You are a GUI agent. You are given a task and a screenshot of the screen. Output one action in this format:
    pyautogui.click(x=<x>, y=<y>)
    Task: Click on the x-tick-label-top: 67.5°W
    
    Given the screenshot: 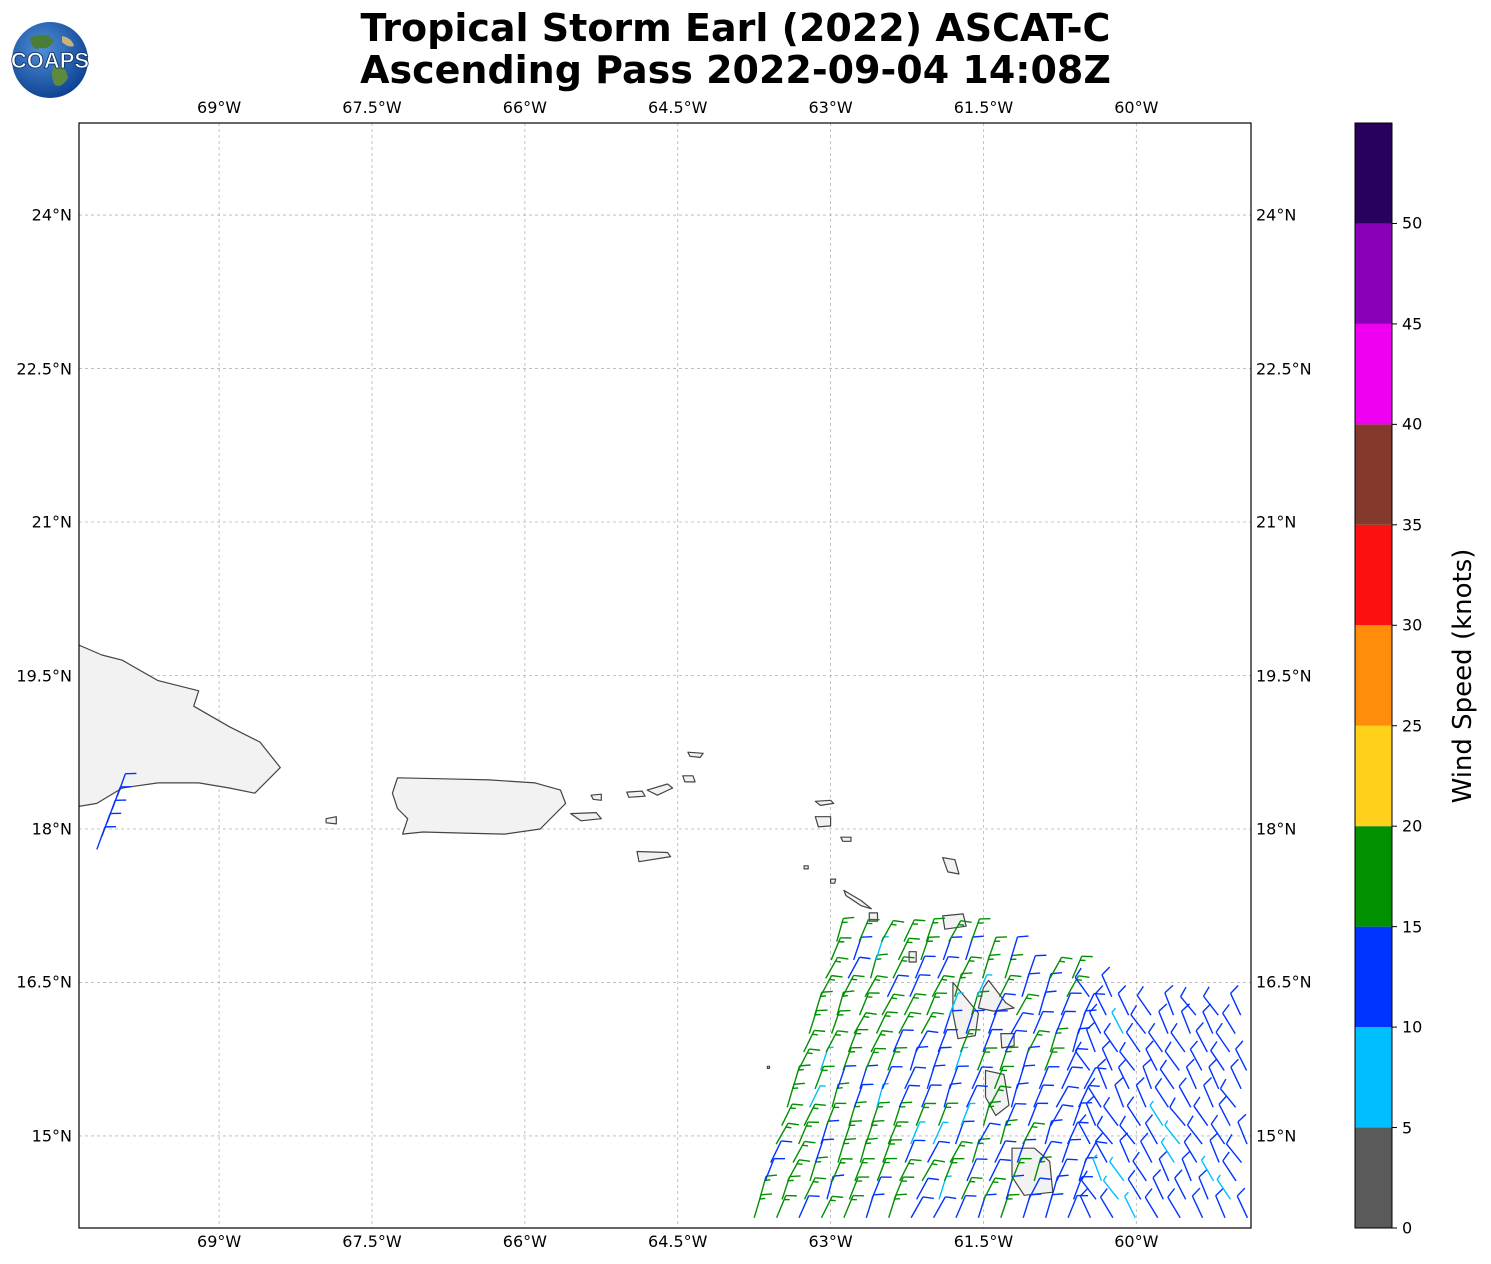 What is the action you would take?
    pyautogui.click(x=372, y=107)
    